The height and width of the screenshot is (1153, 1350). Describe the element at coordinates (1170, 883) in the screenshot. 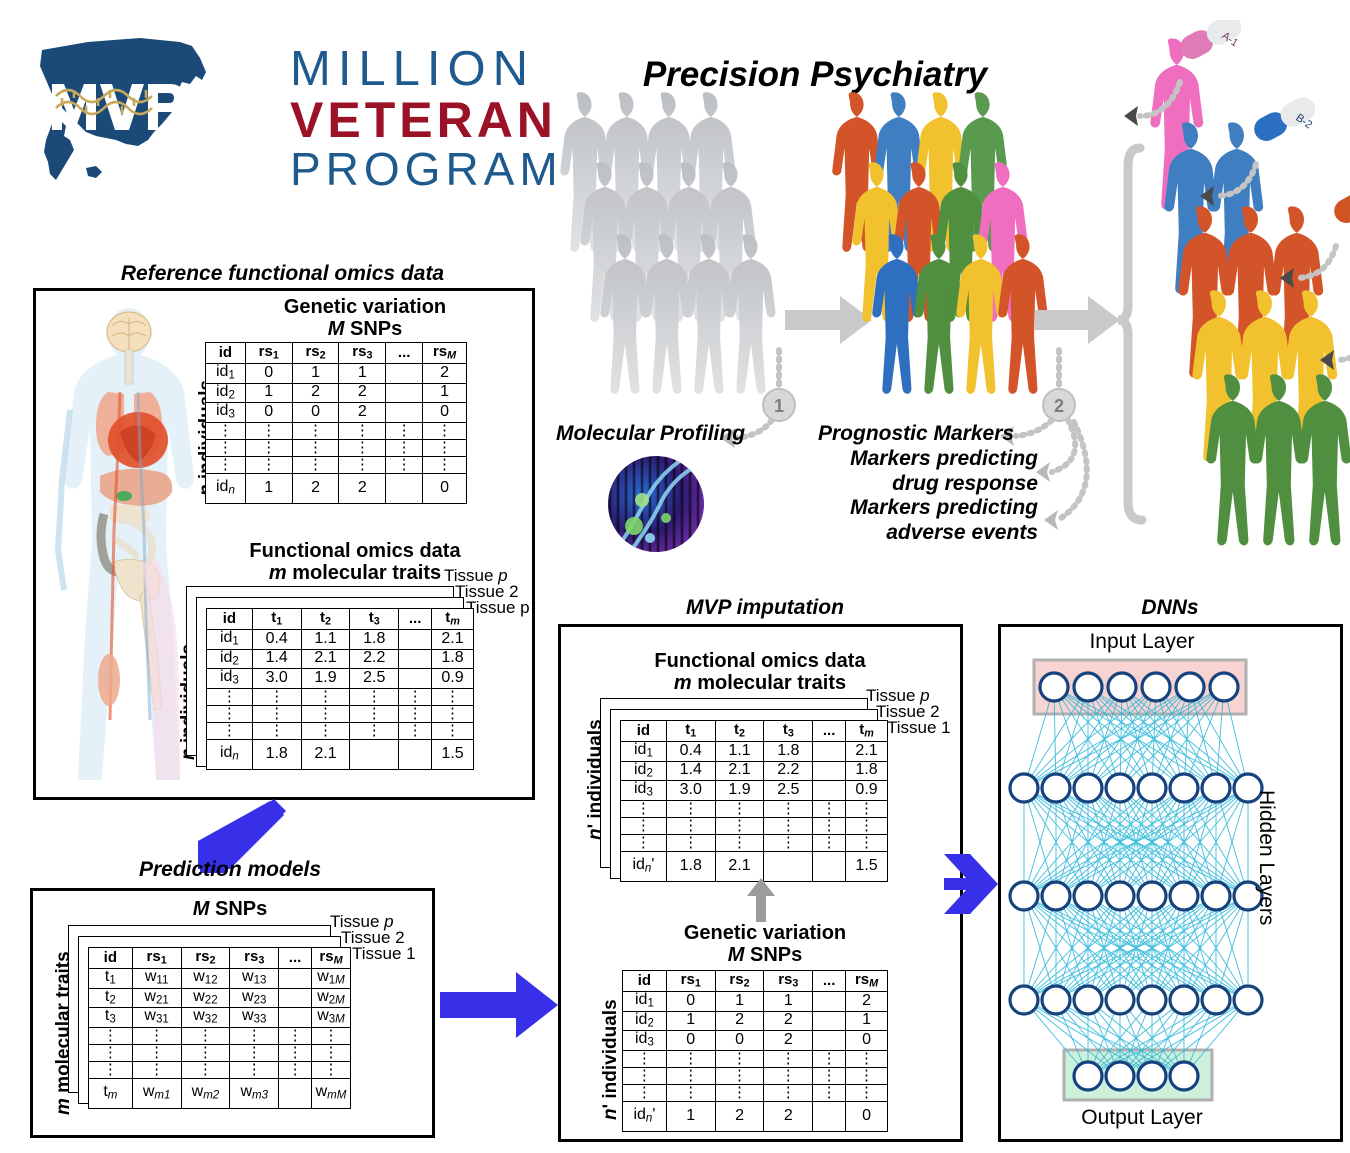

I see `dnn-panel` at that location.